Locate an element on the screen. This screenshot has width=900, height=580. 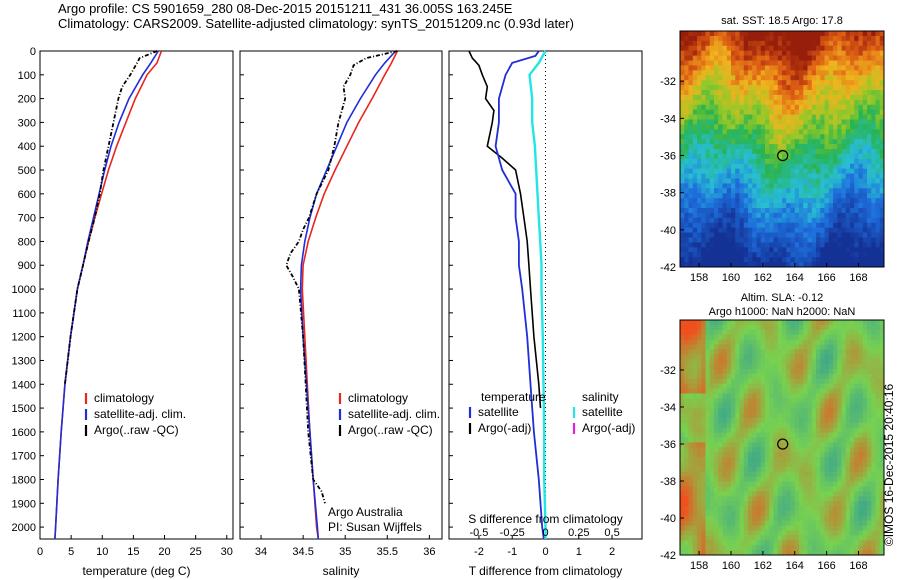
map-x-tick-label: 160 is located at coordinates (731, 566).